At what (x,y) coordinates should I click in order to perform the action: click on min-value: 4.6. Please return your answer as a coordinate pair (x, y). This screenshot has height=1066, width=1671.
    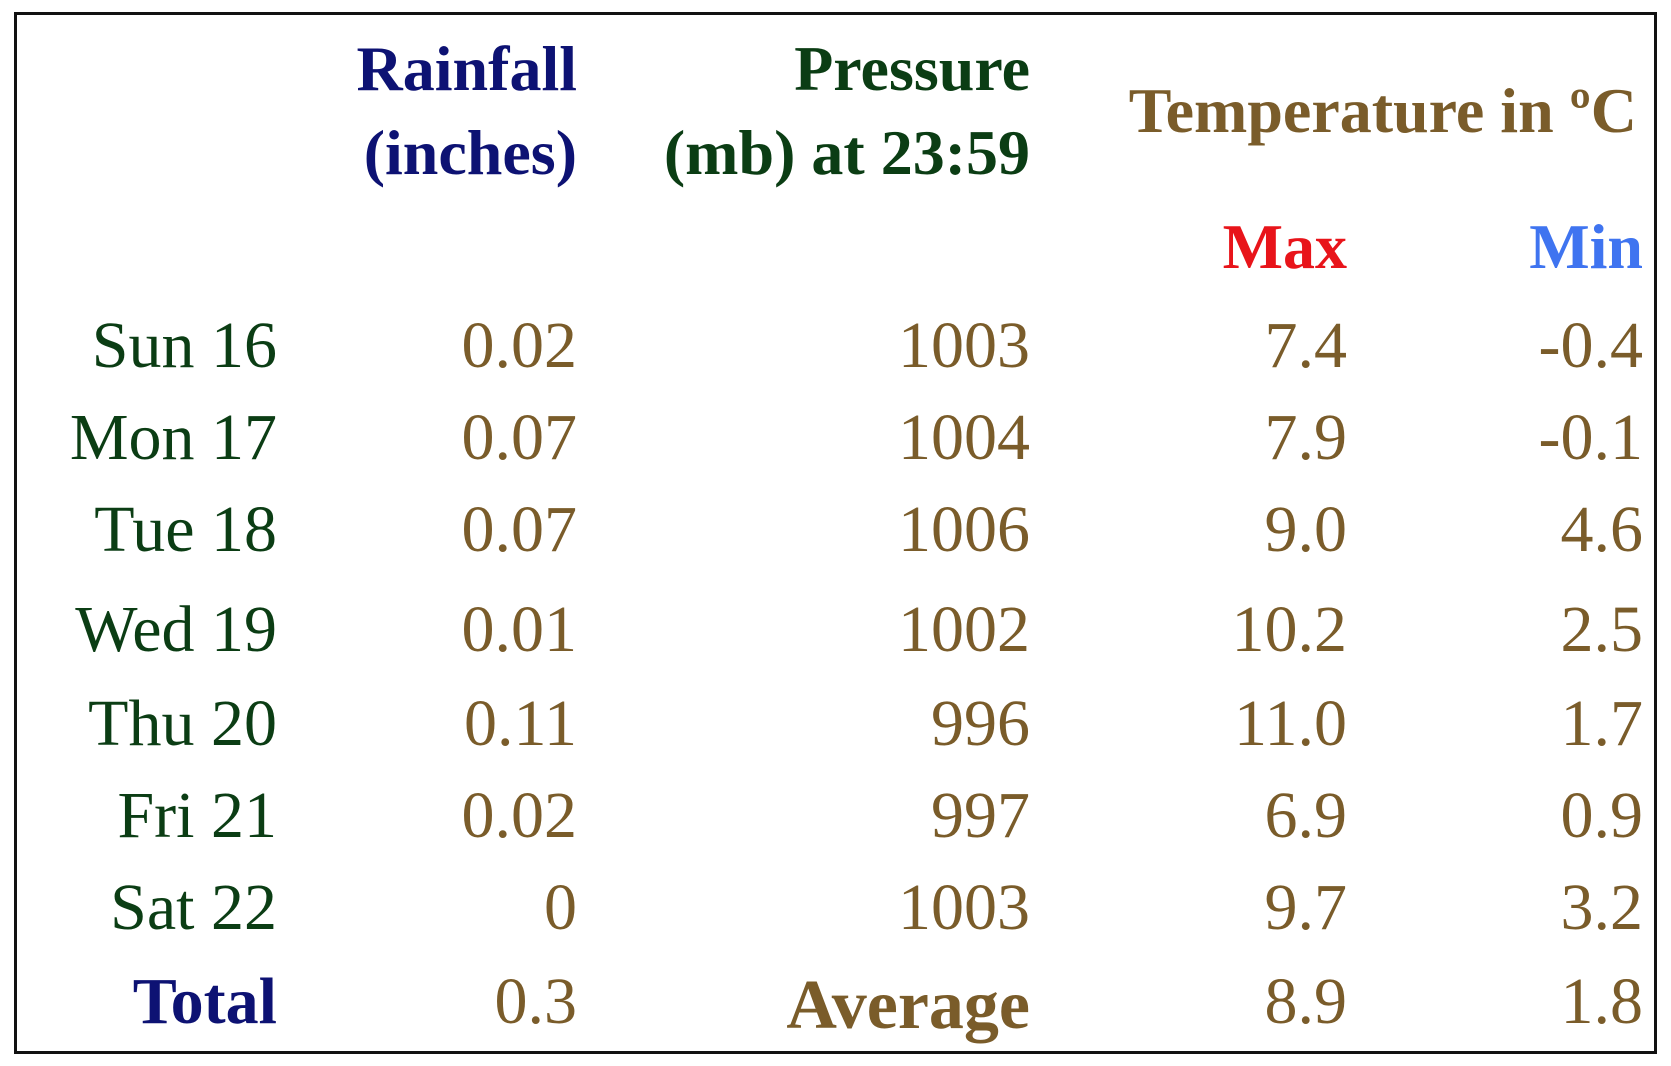
    Looking at the image, I should click on (1602, 529).